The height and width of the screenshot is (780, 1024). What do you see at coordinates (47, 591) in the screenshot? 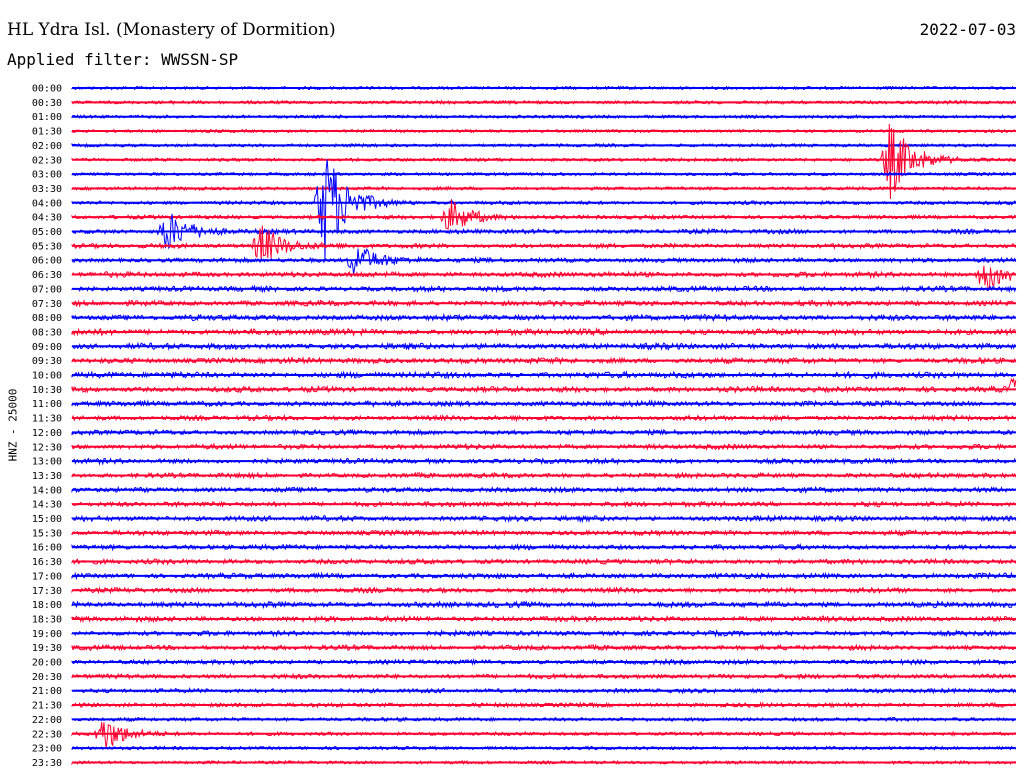
I see `time-tick-label: 17:30` at bounding box center [47, 591].